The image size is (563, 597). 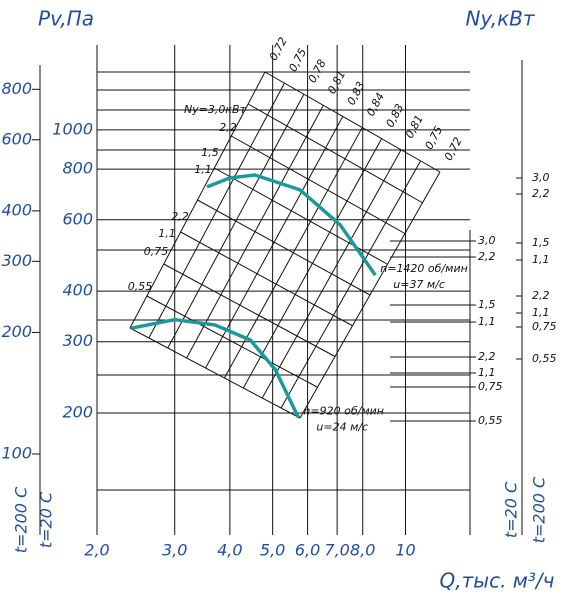 What do you see at coordinates (77, 168) in the screenshot?
I see `y-tick-label: 800` at bounding box center [77, 168].